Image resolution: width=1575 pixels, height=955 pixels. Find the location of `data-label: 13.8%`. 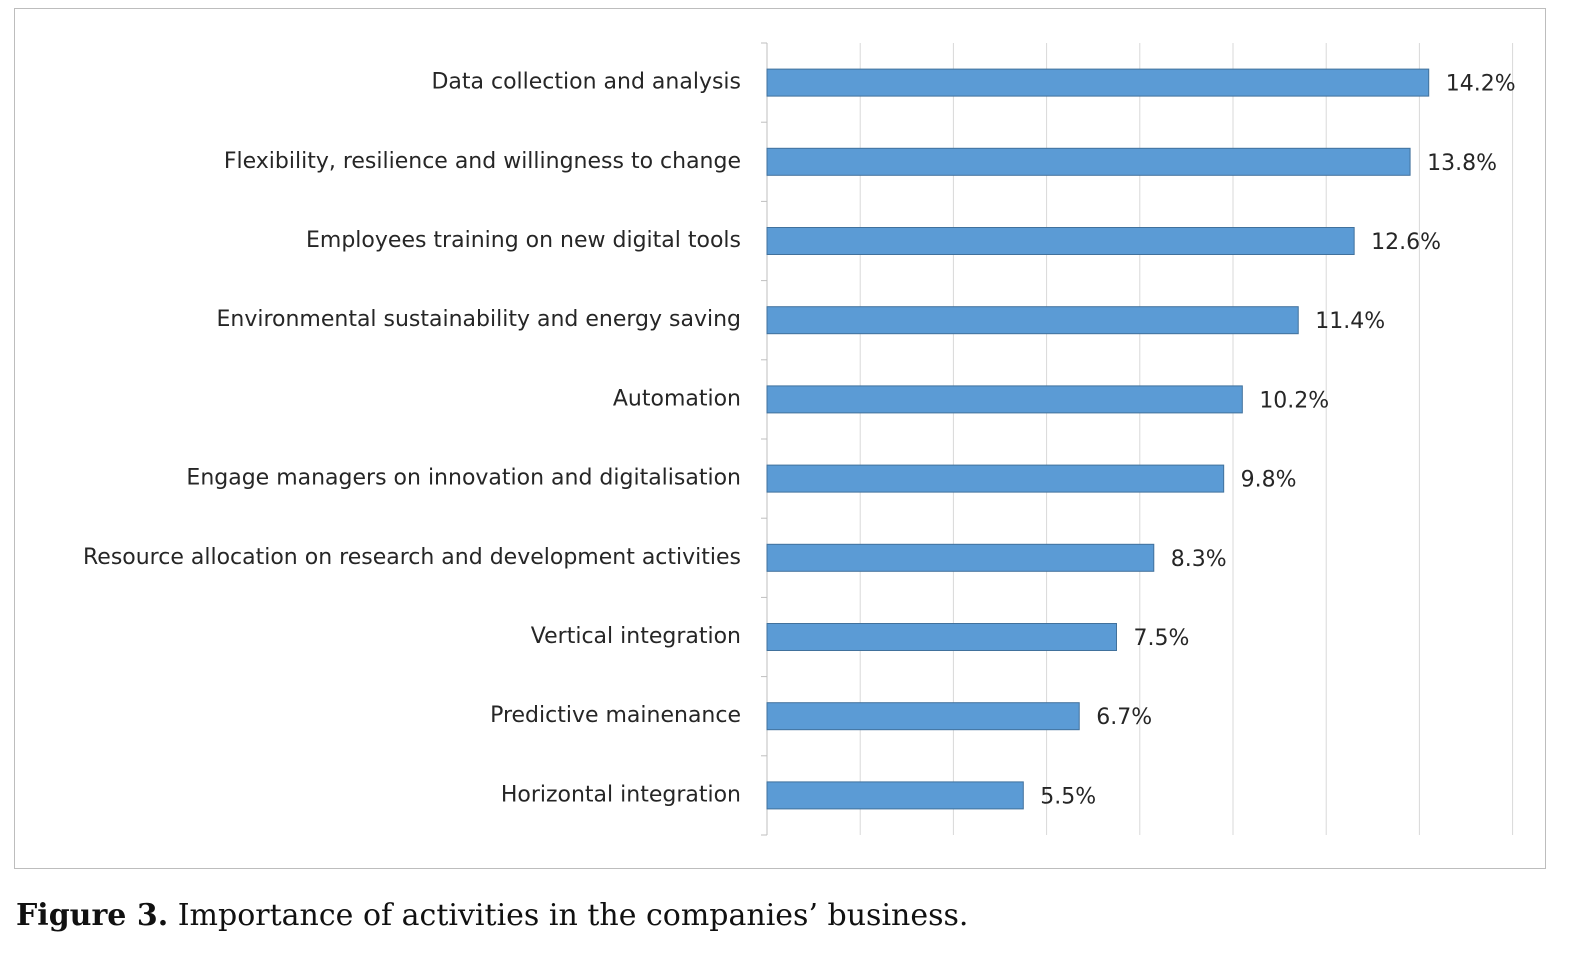

data-label: 13.8% is located at coordinates (1462, 163).